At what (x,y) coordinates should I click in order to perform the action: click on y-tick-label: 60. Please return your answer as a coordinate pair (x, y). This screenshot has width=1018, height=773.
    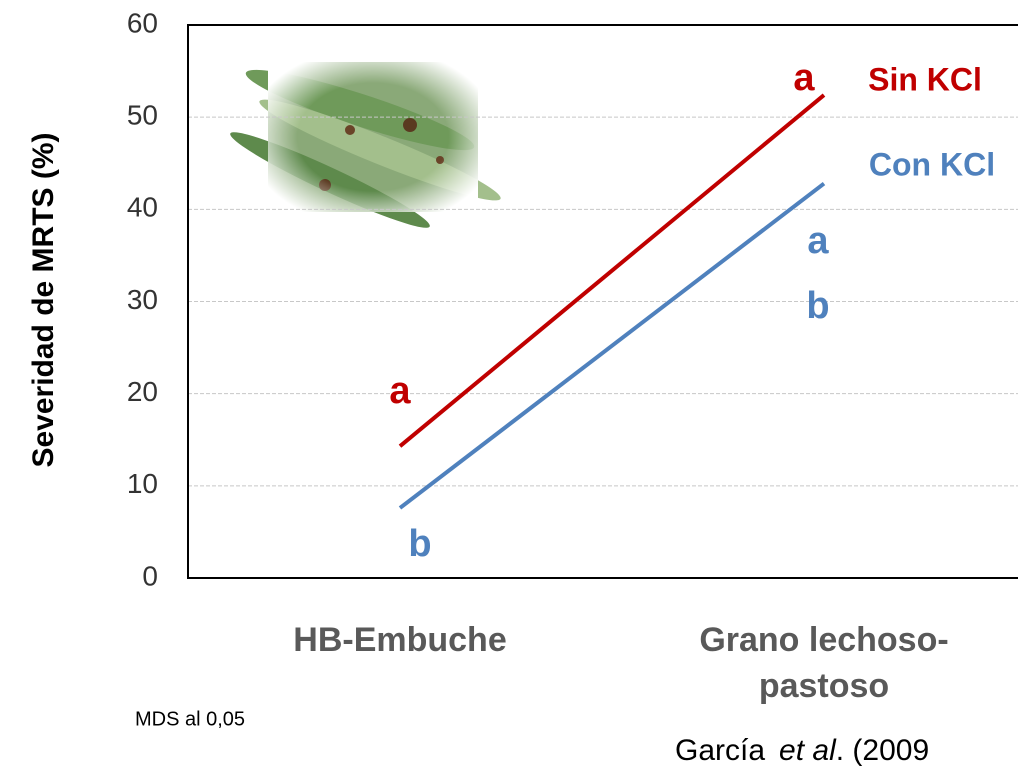
    Looking at the image, I should click on (142, 22).